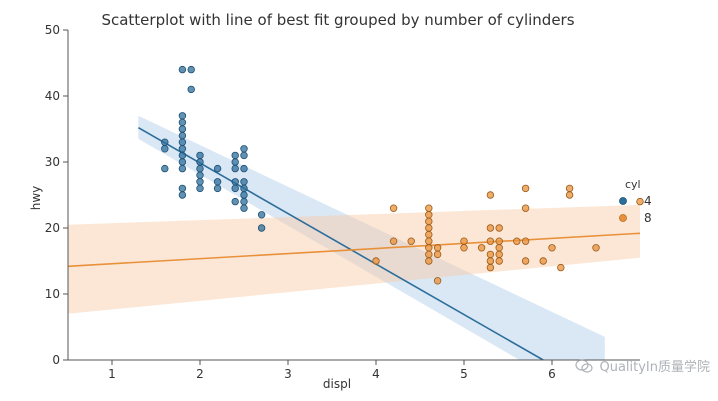  What do you see at coordinates (56, 195) in the screenshot?
I see `y-ticks: 0 10 20 30 40 50` at bounding box center [56, 195].